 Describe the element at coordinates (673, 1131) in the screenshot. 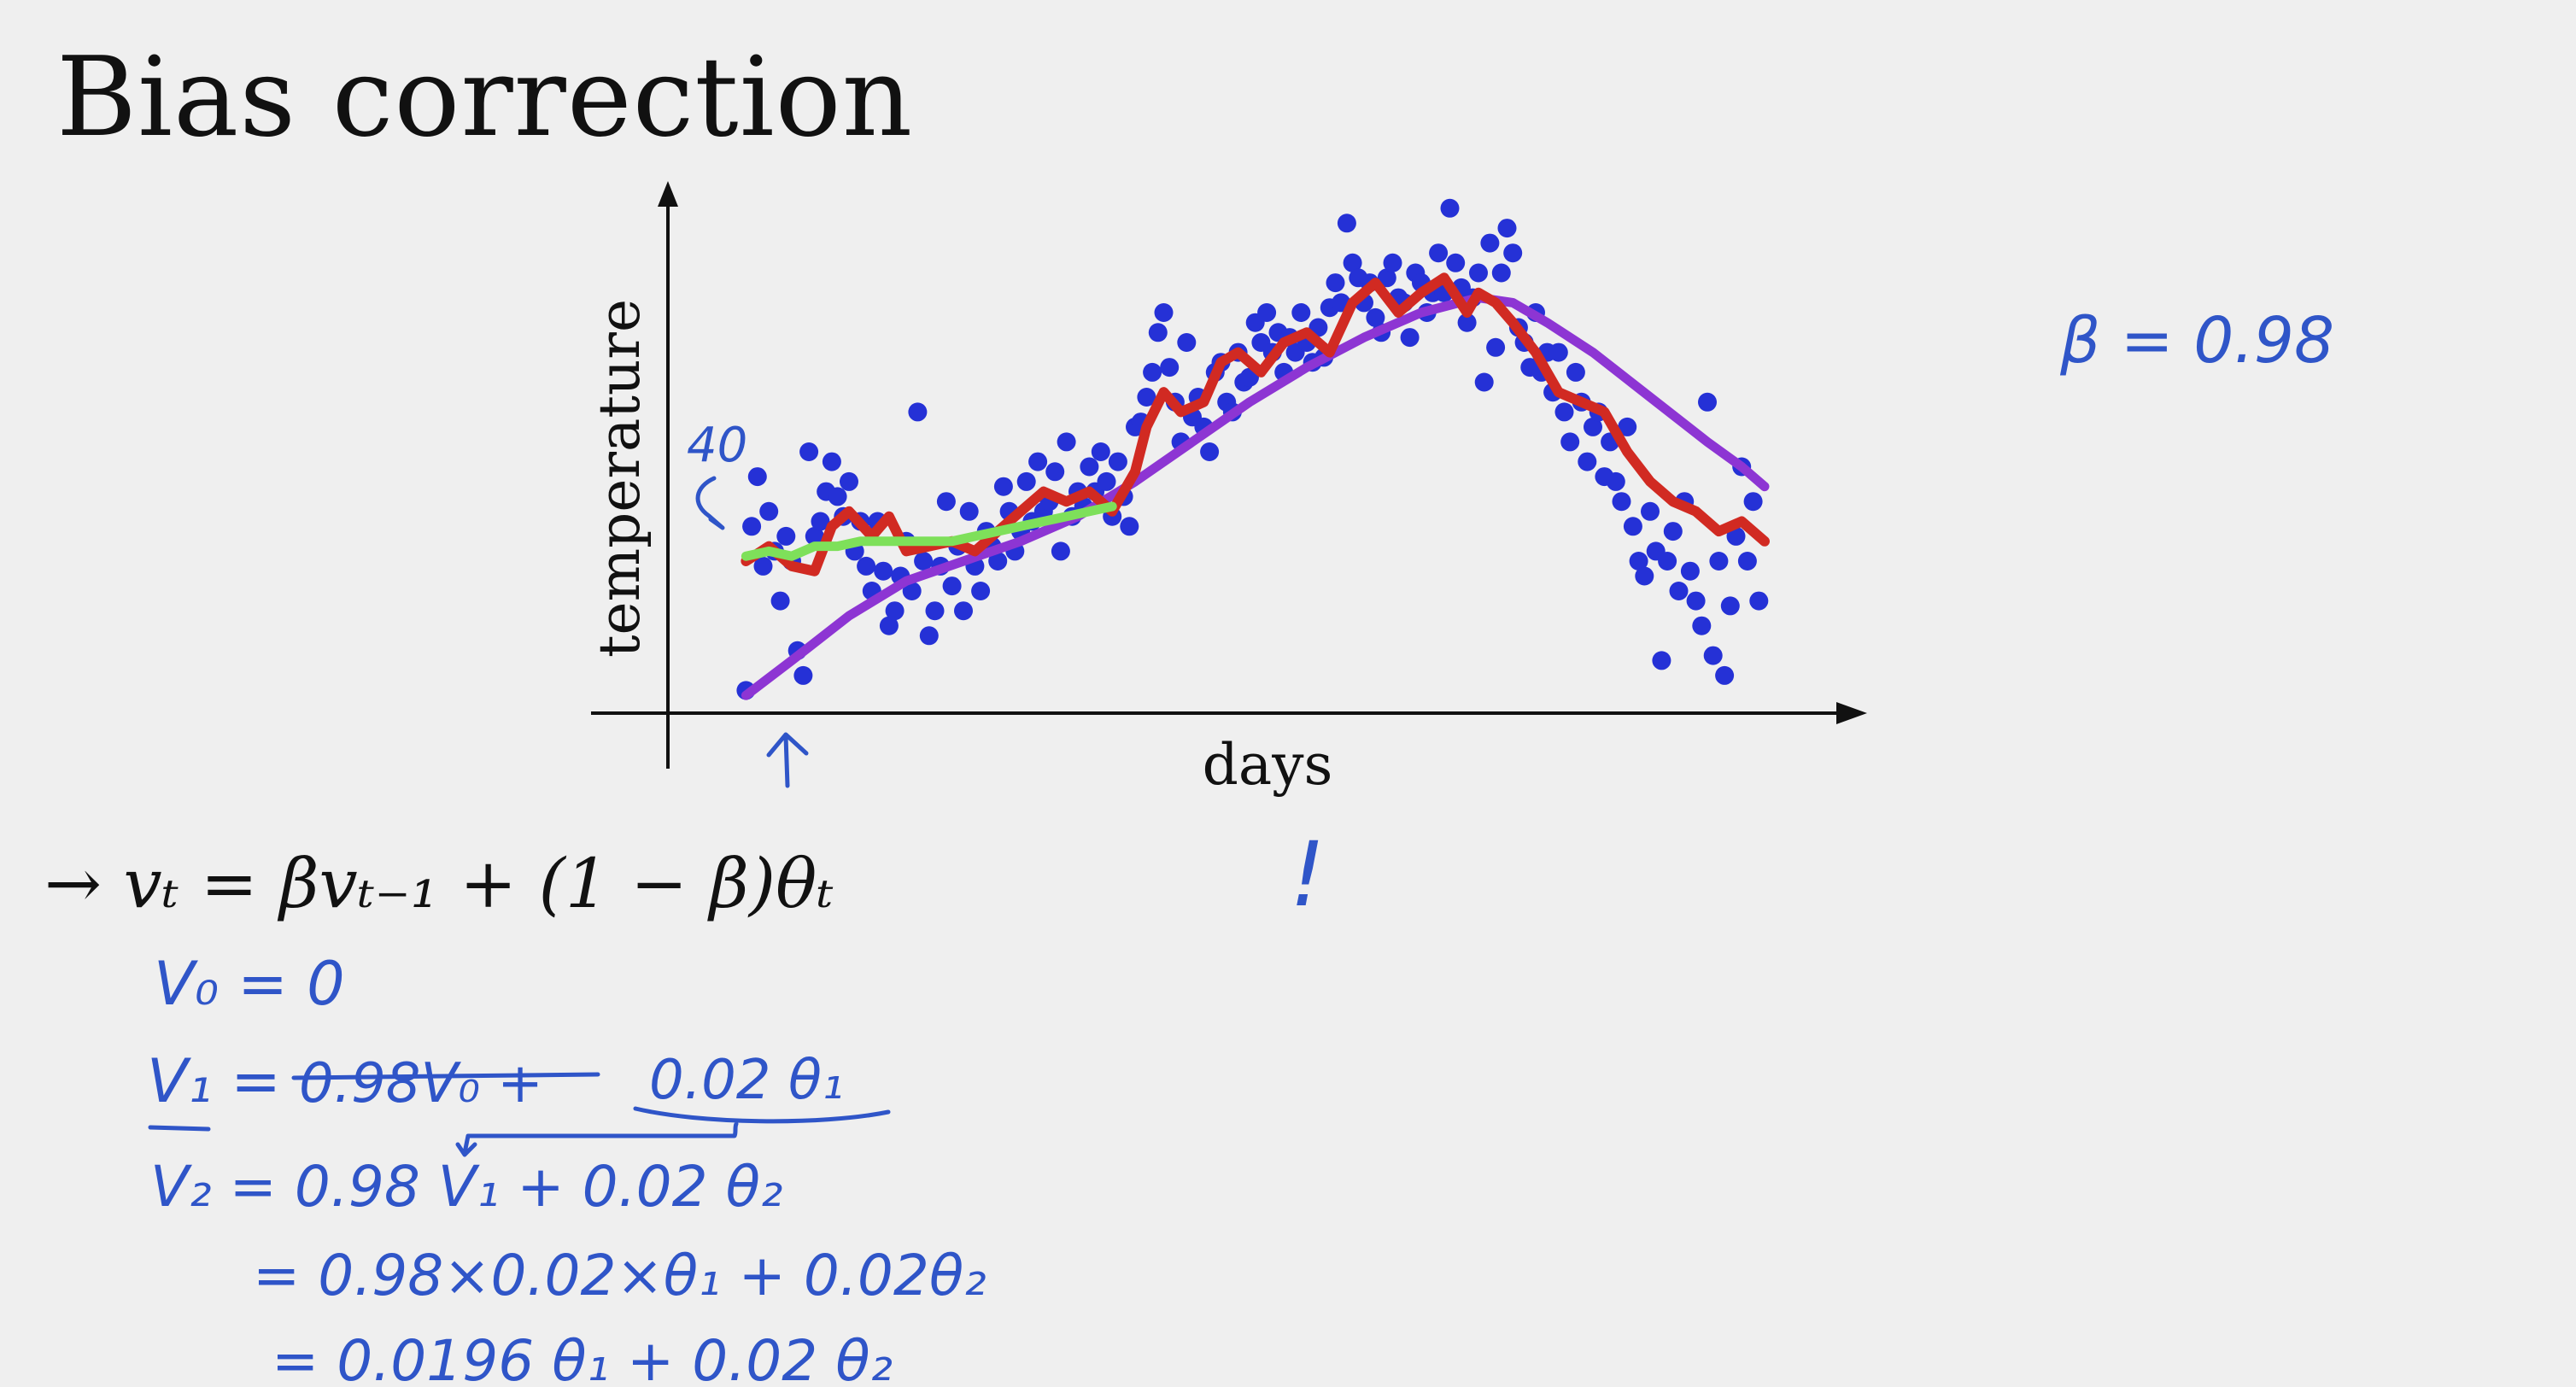

I see `underline-bracket` at that location.